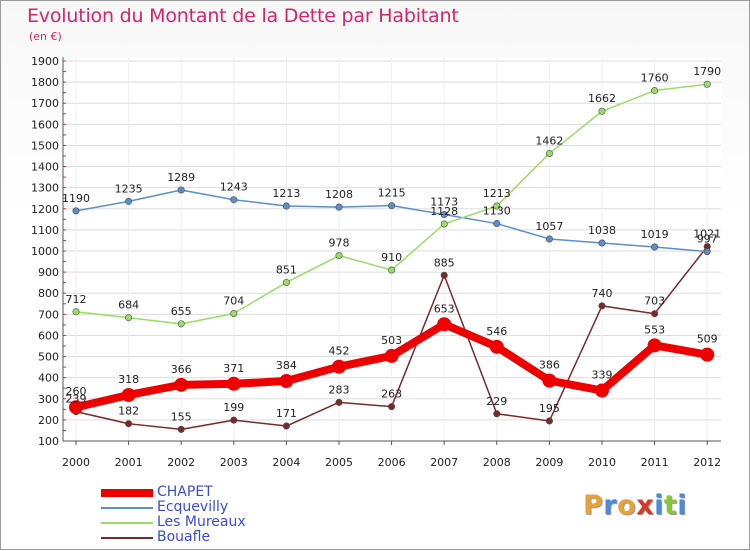 Image resolution: width=750 pixels, height=551 pixels. Describe the element at coordinates (654, 301) in the screenshot. I see `data-label: 703` at that location.